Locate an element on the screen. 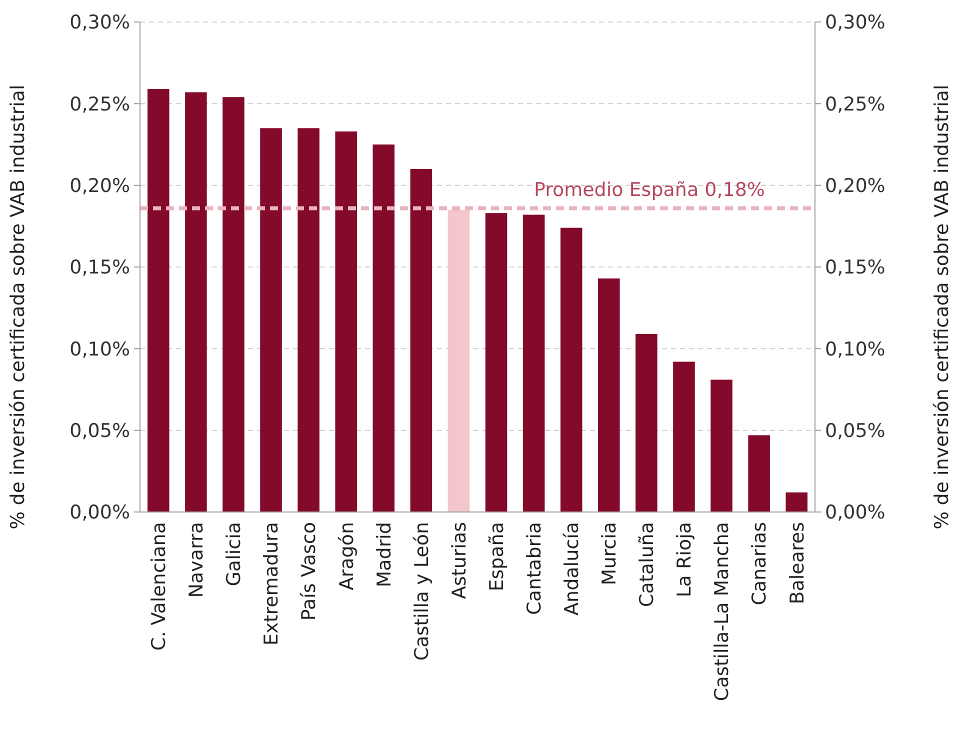 The width and height of the screenshot is (957, 751). x-tick-label: Andalucía is located at coordinates (572, 569).